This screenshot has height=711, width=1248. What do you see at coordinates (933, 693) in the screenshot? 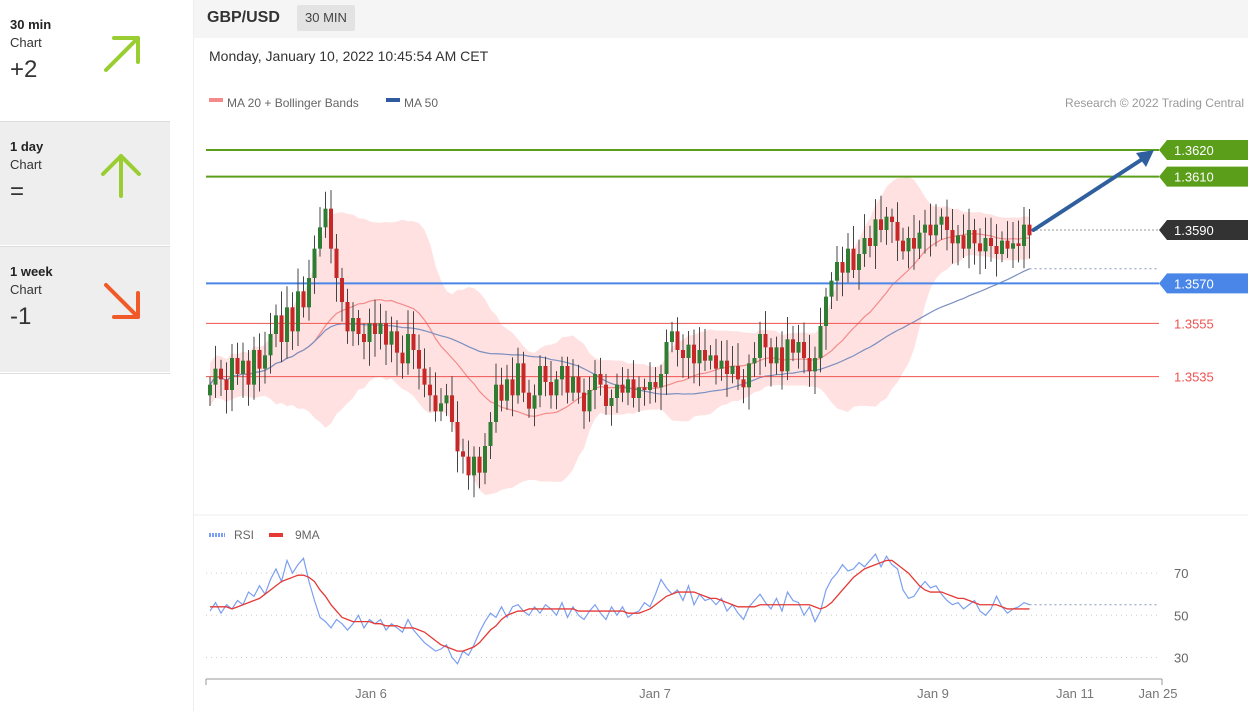
I see `x-tick-label: Jan 9` at bounding box center [933, 693].